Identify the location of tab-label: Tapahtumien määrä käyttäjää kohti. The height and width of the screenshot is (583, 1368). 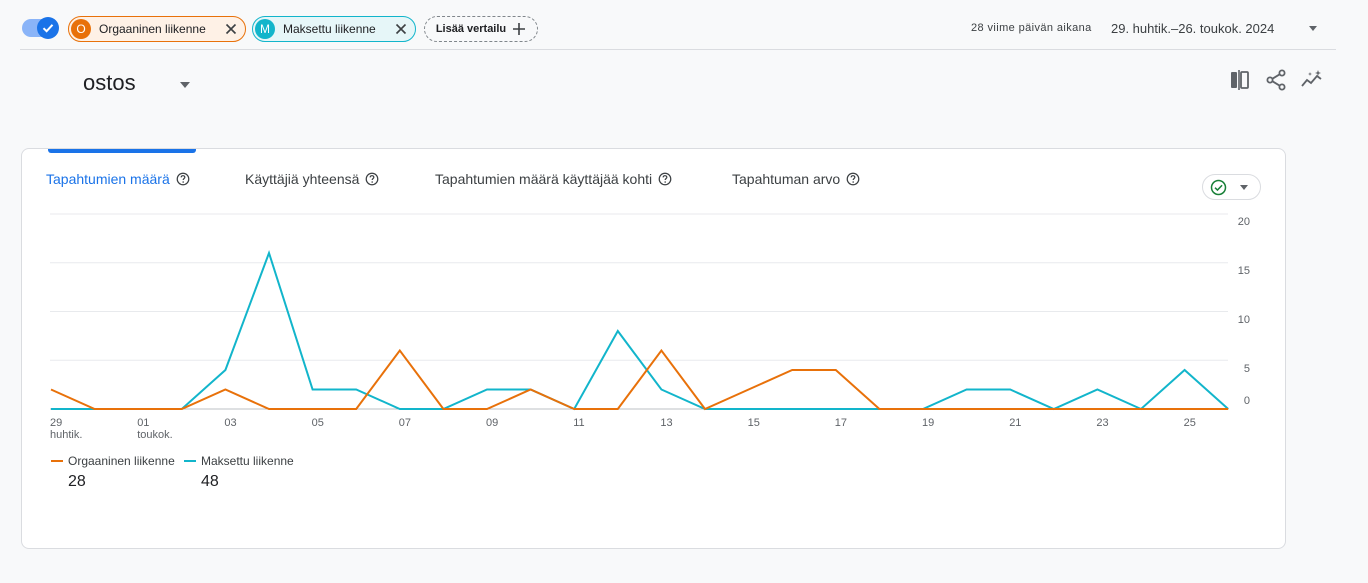
(544, 179).